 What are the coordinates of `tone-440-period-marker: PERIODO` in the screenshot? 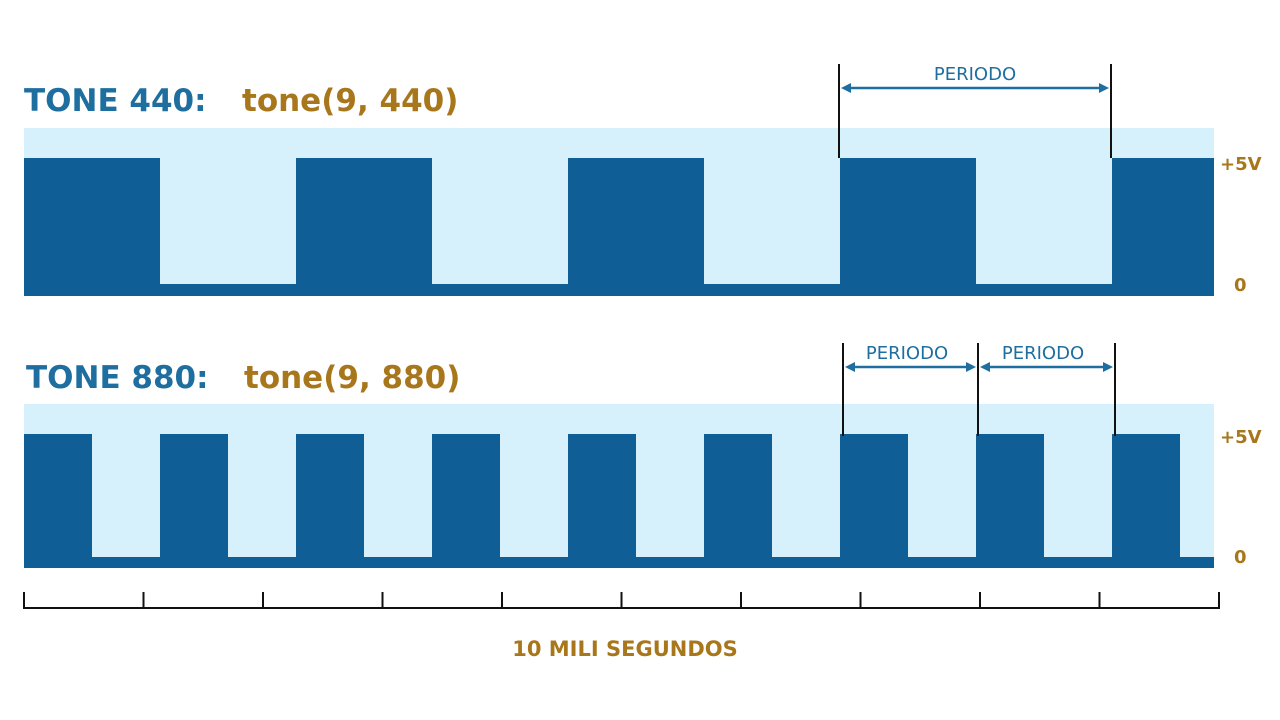 It's located at (975, 111).